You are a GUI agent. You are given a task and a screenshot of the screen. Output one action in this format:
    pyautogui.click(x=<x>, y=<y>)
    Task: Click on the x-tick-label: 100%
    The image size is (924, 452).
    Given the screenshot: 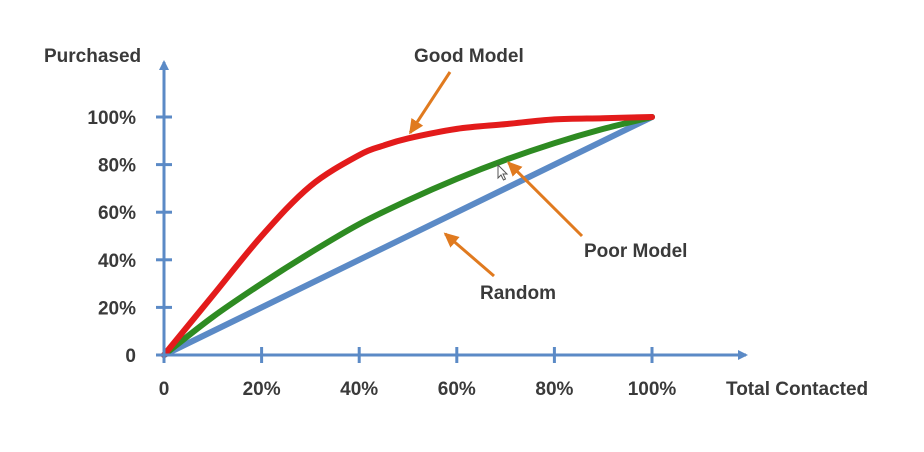 What is the action you would take?
    pyautogui.click(x=652, y=389)
    